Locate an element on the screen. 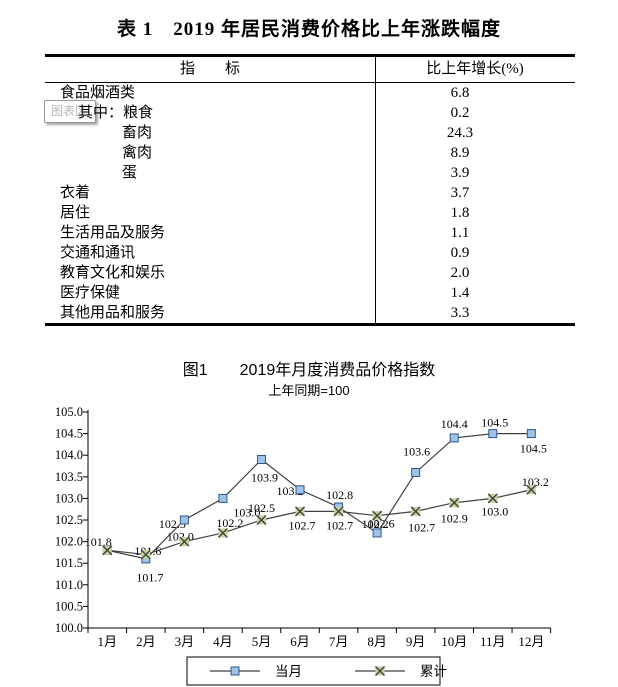 This screenshot has height=687, width=618. figure-title: 图1 2019年月度消费品价格指数 is located at coordinates (309, 370).